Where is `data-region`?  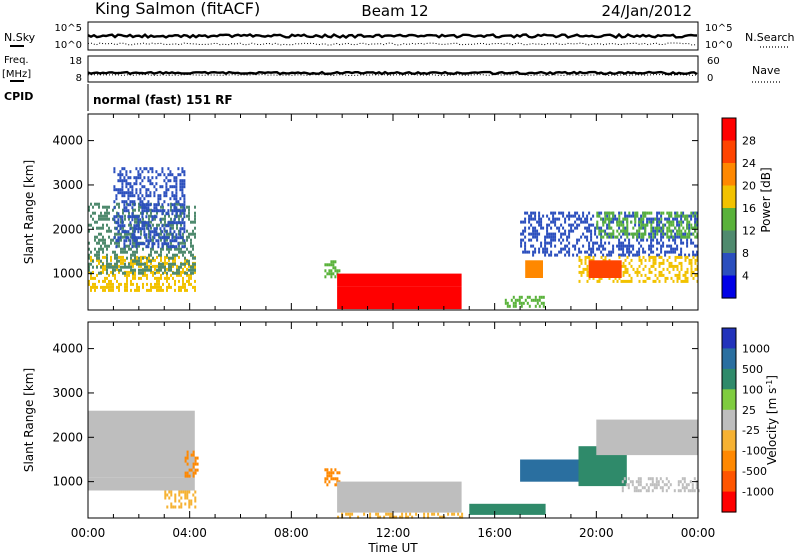 data-region is located at coordinates (141, 484).